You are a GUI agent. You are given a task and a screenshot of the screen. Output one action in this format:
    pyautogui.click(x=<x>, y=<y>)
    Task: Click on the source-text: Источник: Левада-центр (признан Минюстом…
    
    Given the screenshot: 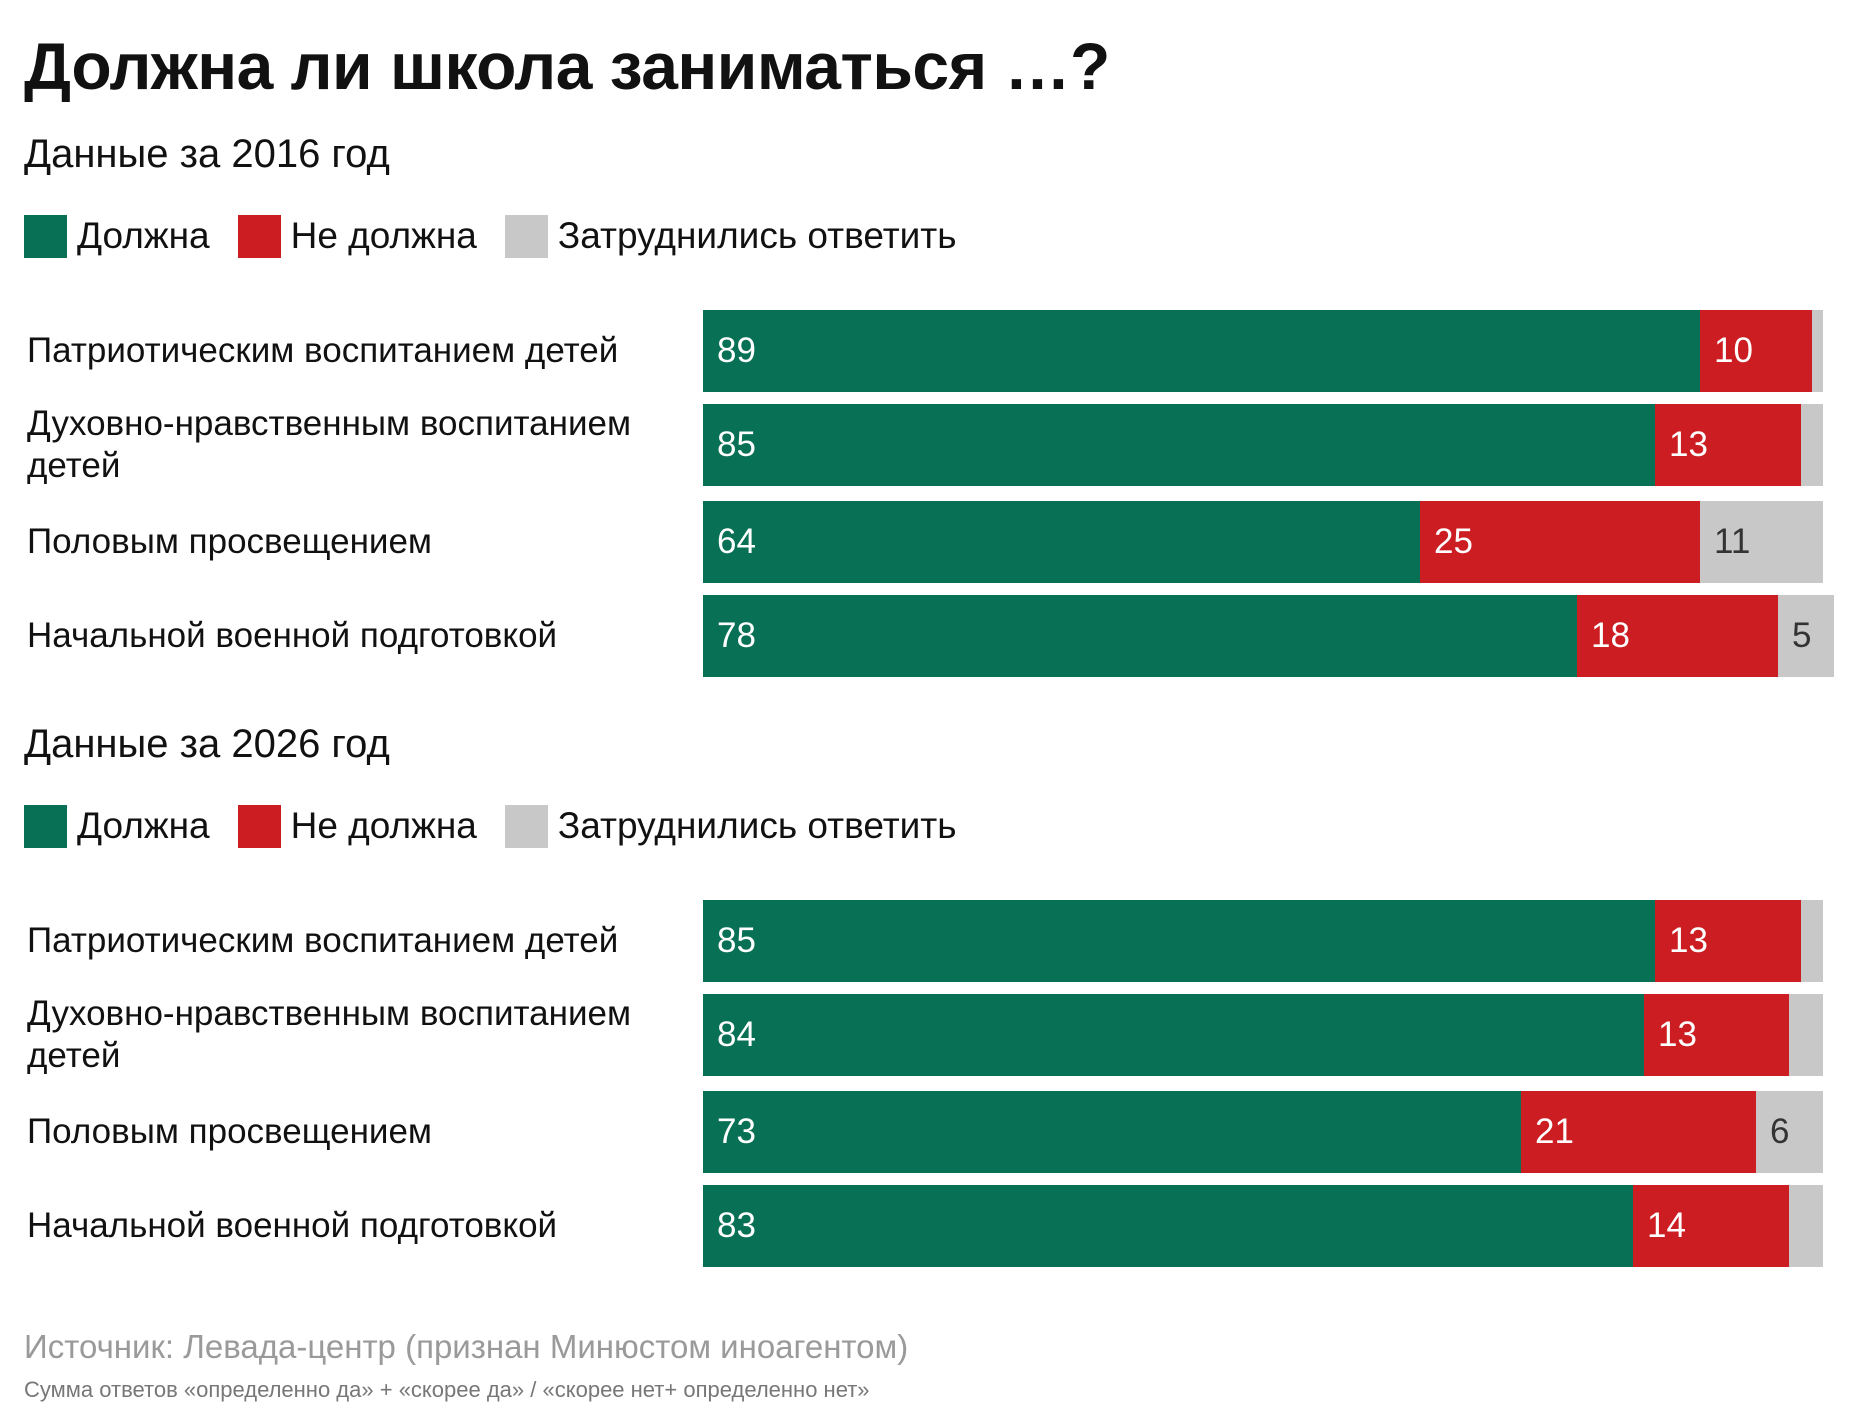 What is the action you would take?
    pyautogui.click(x=466, y=1346)
    